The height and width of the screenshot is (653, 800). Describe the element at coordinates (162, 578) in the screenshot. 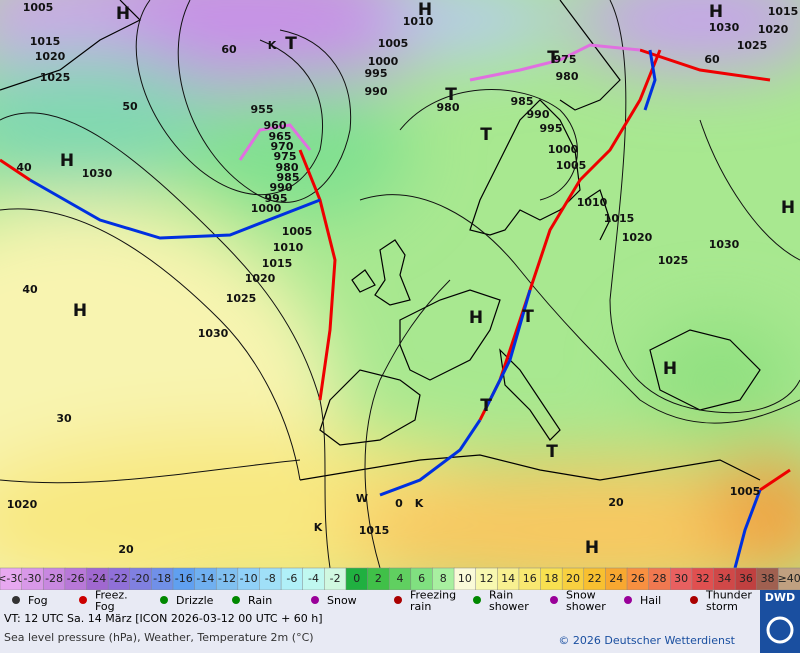

I see `scale-label: -18` at that location.